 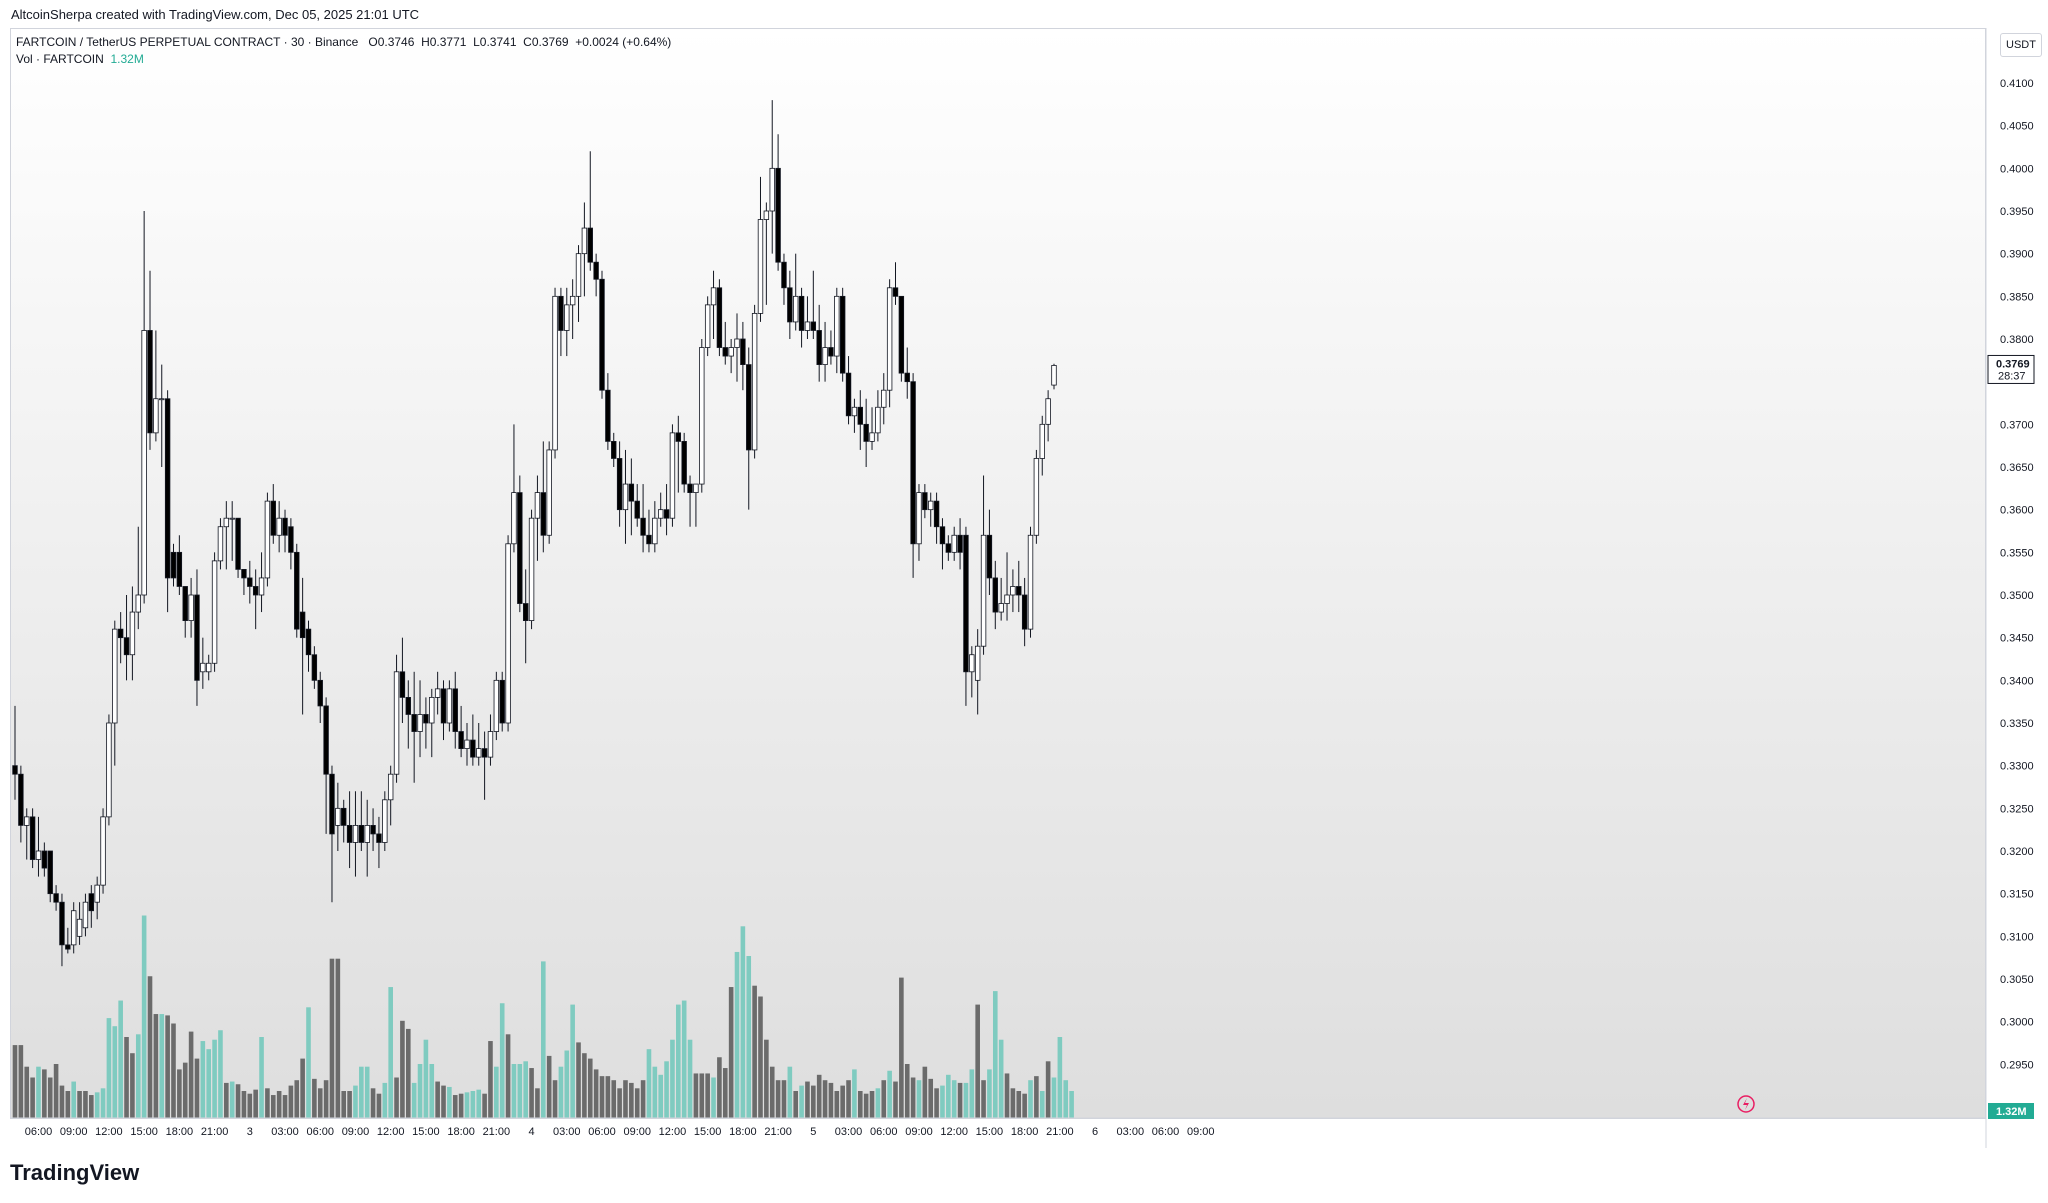 What do you see at coordinates (2011, 1112) in the screenshot?
I see `volume-tag-value: 1.32M` at bounding box center [2011, 1112].